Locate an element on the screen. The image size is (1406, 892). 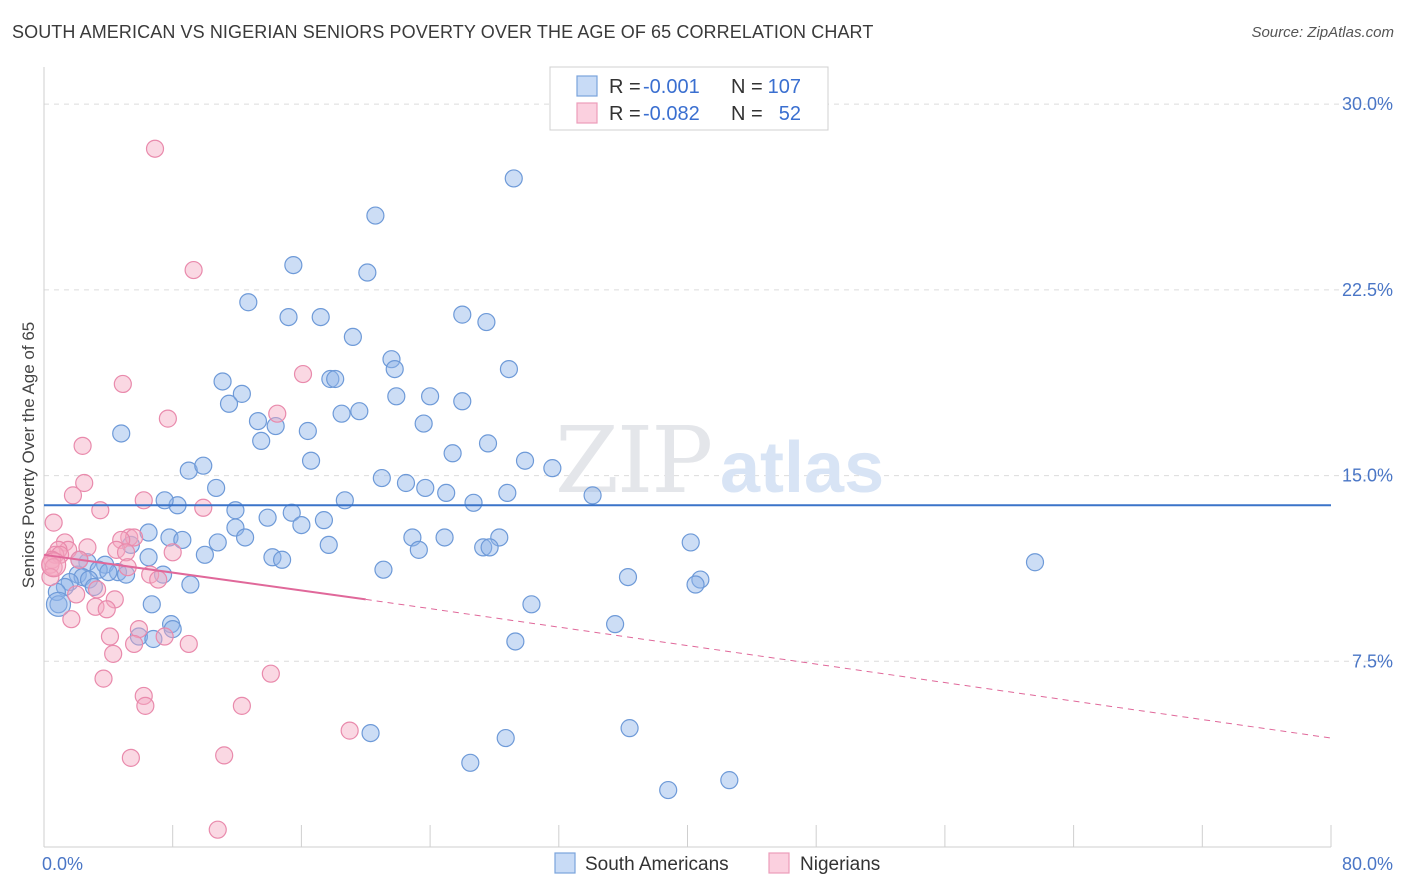
legend: R = -0.001 N = 107 R = -0.082 N = 52 is located at coordinates (689, 98).